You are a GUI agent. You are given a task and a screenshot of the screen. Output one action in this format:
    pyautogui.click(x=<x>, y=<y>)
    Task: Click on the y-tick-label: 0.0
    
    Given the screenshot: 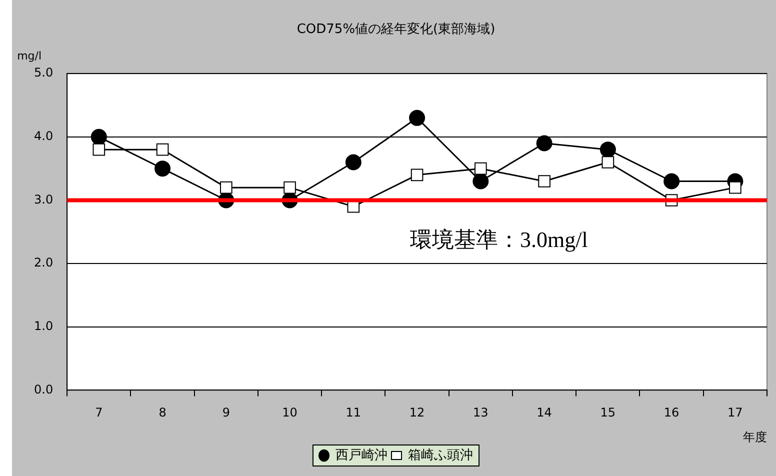 What is the action you would take?
    pyautogui.click(x=44, y=389)
    